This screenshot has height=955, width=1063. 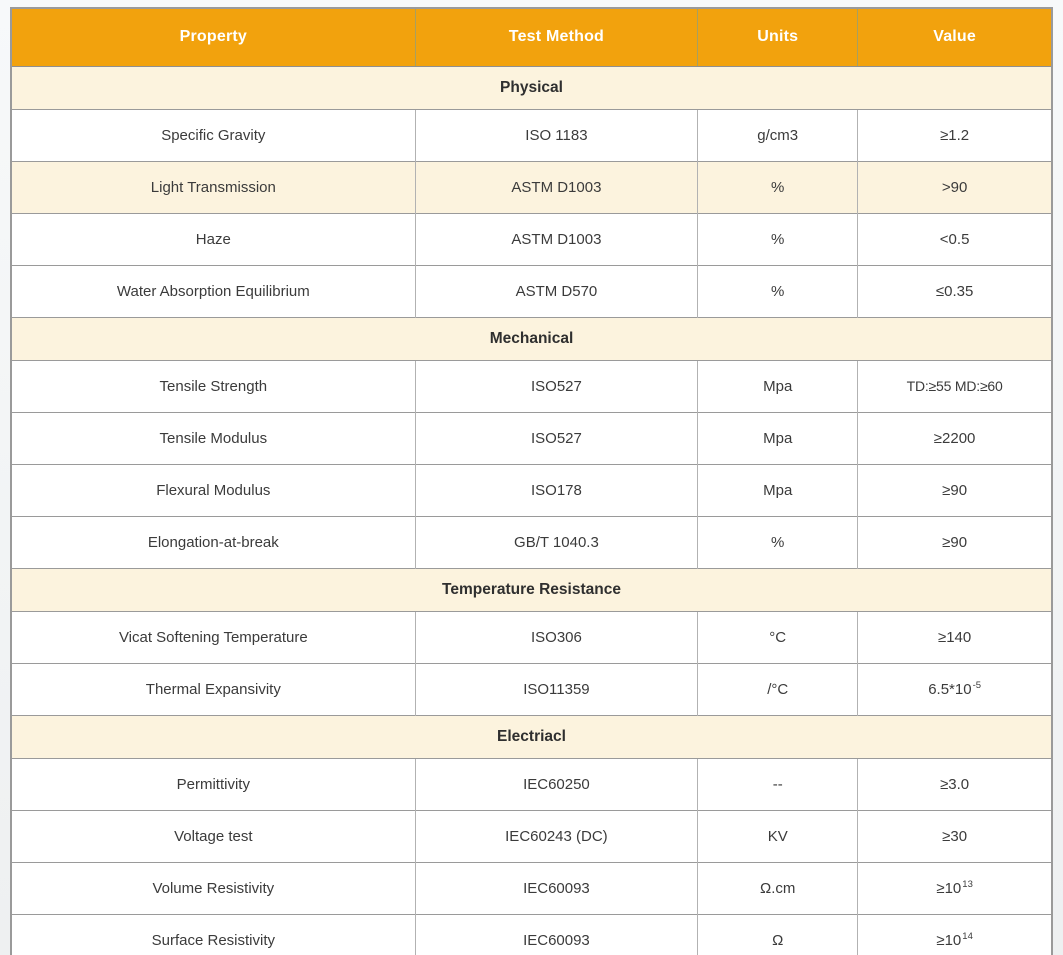 What do you see at coordinates (954, 238) in the screenshot?
I see `value-cell: <0.5` at bounding box center [954, 238].